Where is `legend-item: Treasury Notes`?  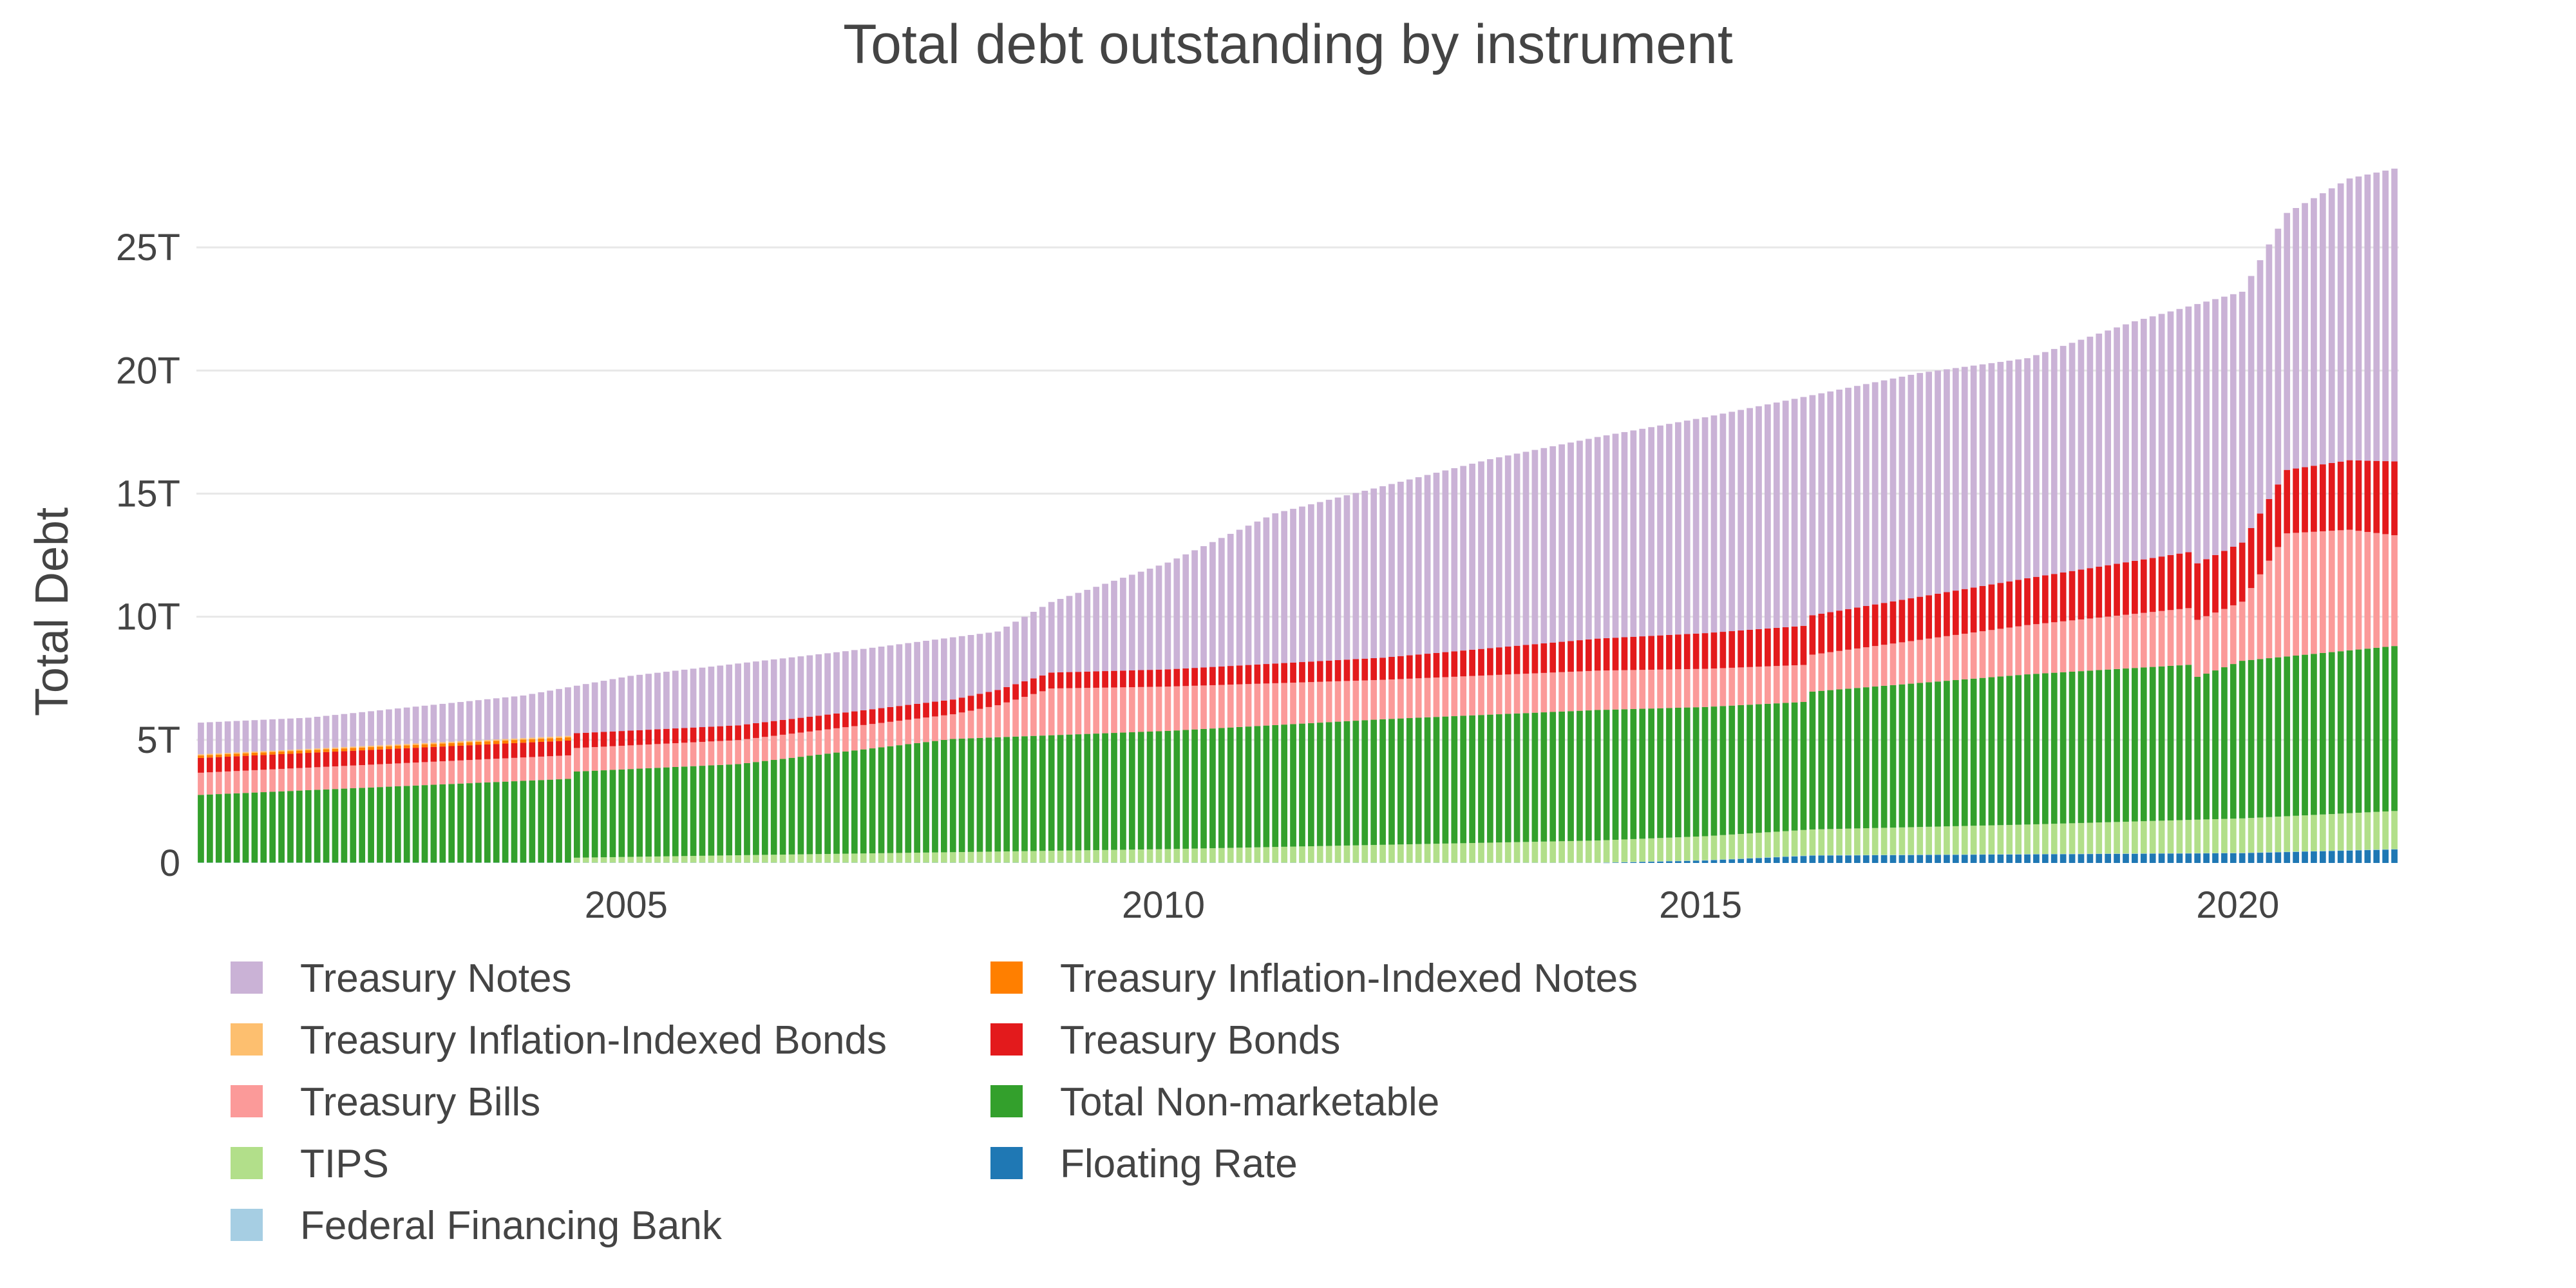 legend-item: Treasury Notes is located at coordinates (401, 978).